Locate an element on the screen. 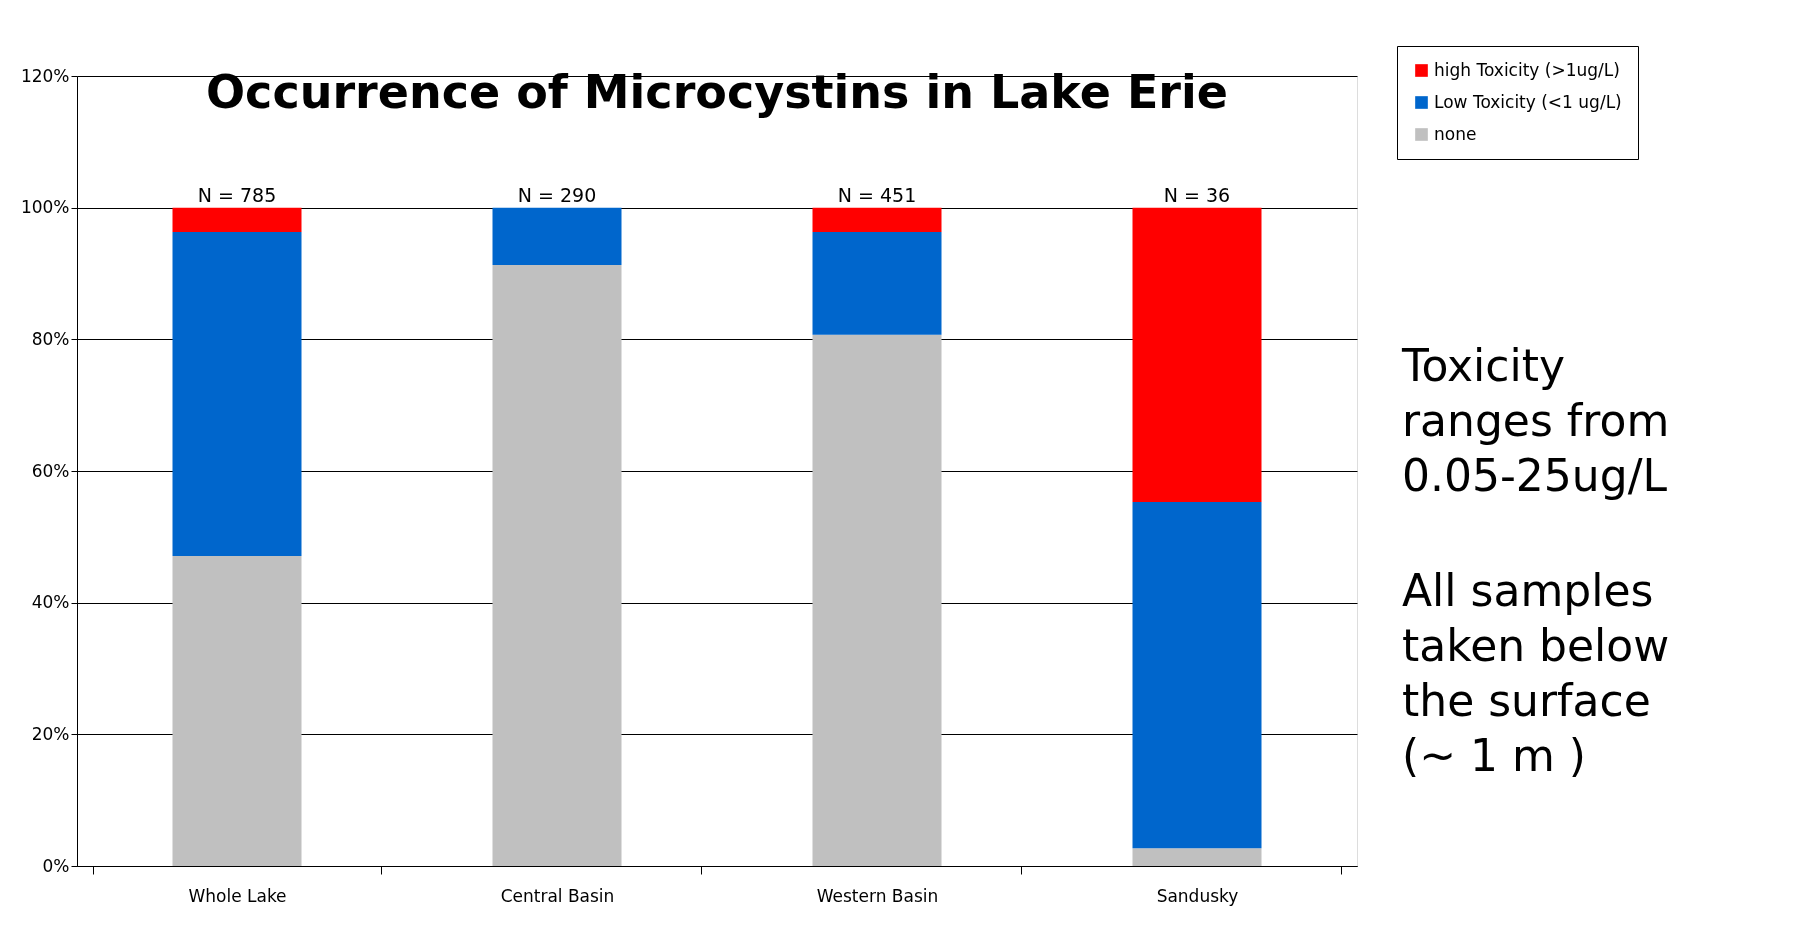 The width and height of the screenshot is (1801, 929). legend-label: none is located at coordinates (1455, 133).